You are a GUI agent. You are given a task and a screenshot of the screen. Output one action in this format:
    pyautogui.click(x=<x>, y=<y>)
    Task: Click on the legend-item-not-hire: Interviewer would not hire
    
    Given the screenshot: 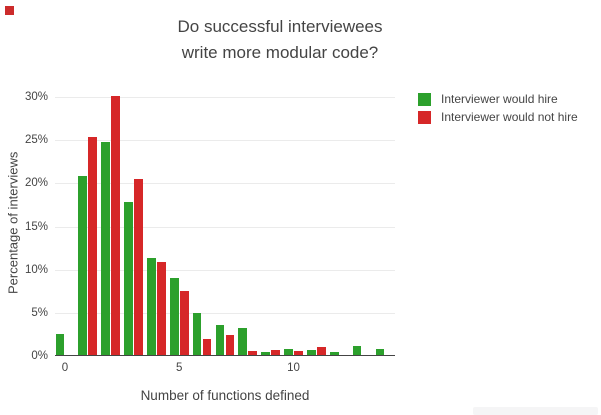 What is the action you would take?
    pyautogui.click(x=498, y=117)
    